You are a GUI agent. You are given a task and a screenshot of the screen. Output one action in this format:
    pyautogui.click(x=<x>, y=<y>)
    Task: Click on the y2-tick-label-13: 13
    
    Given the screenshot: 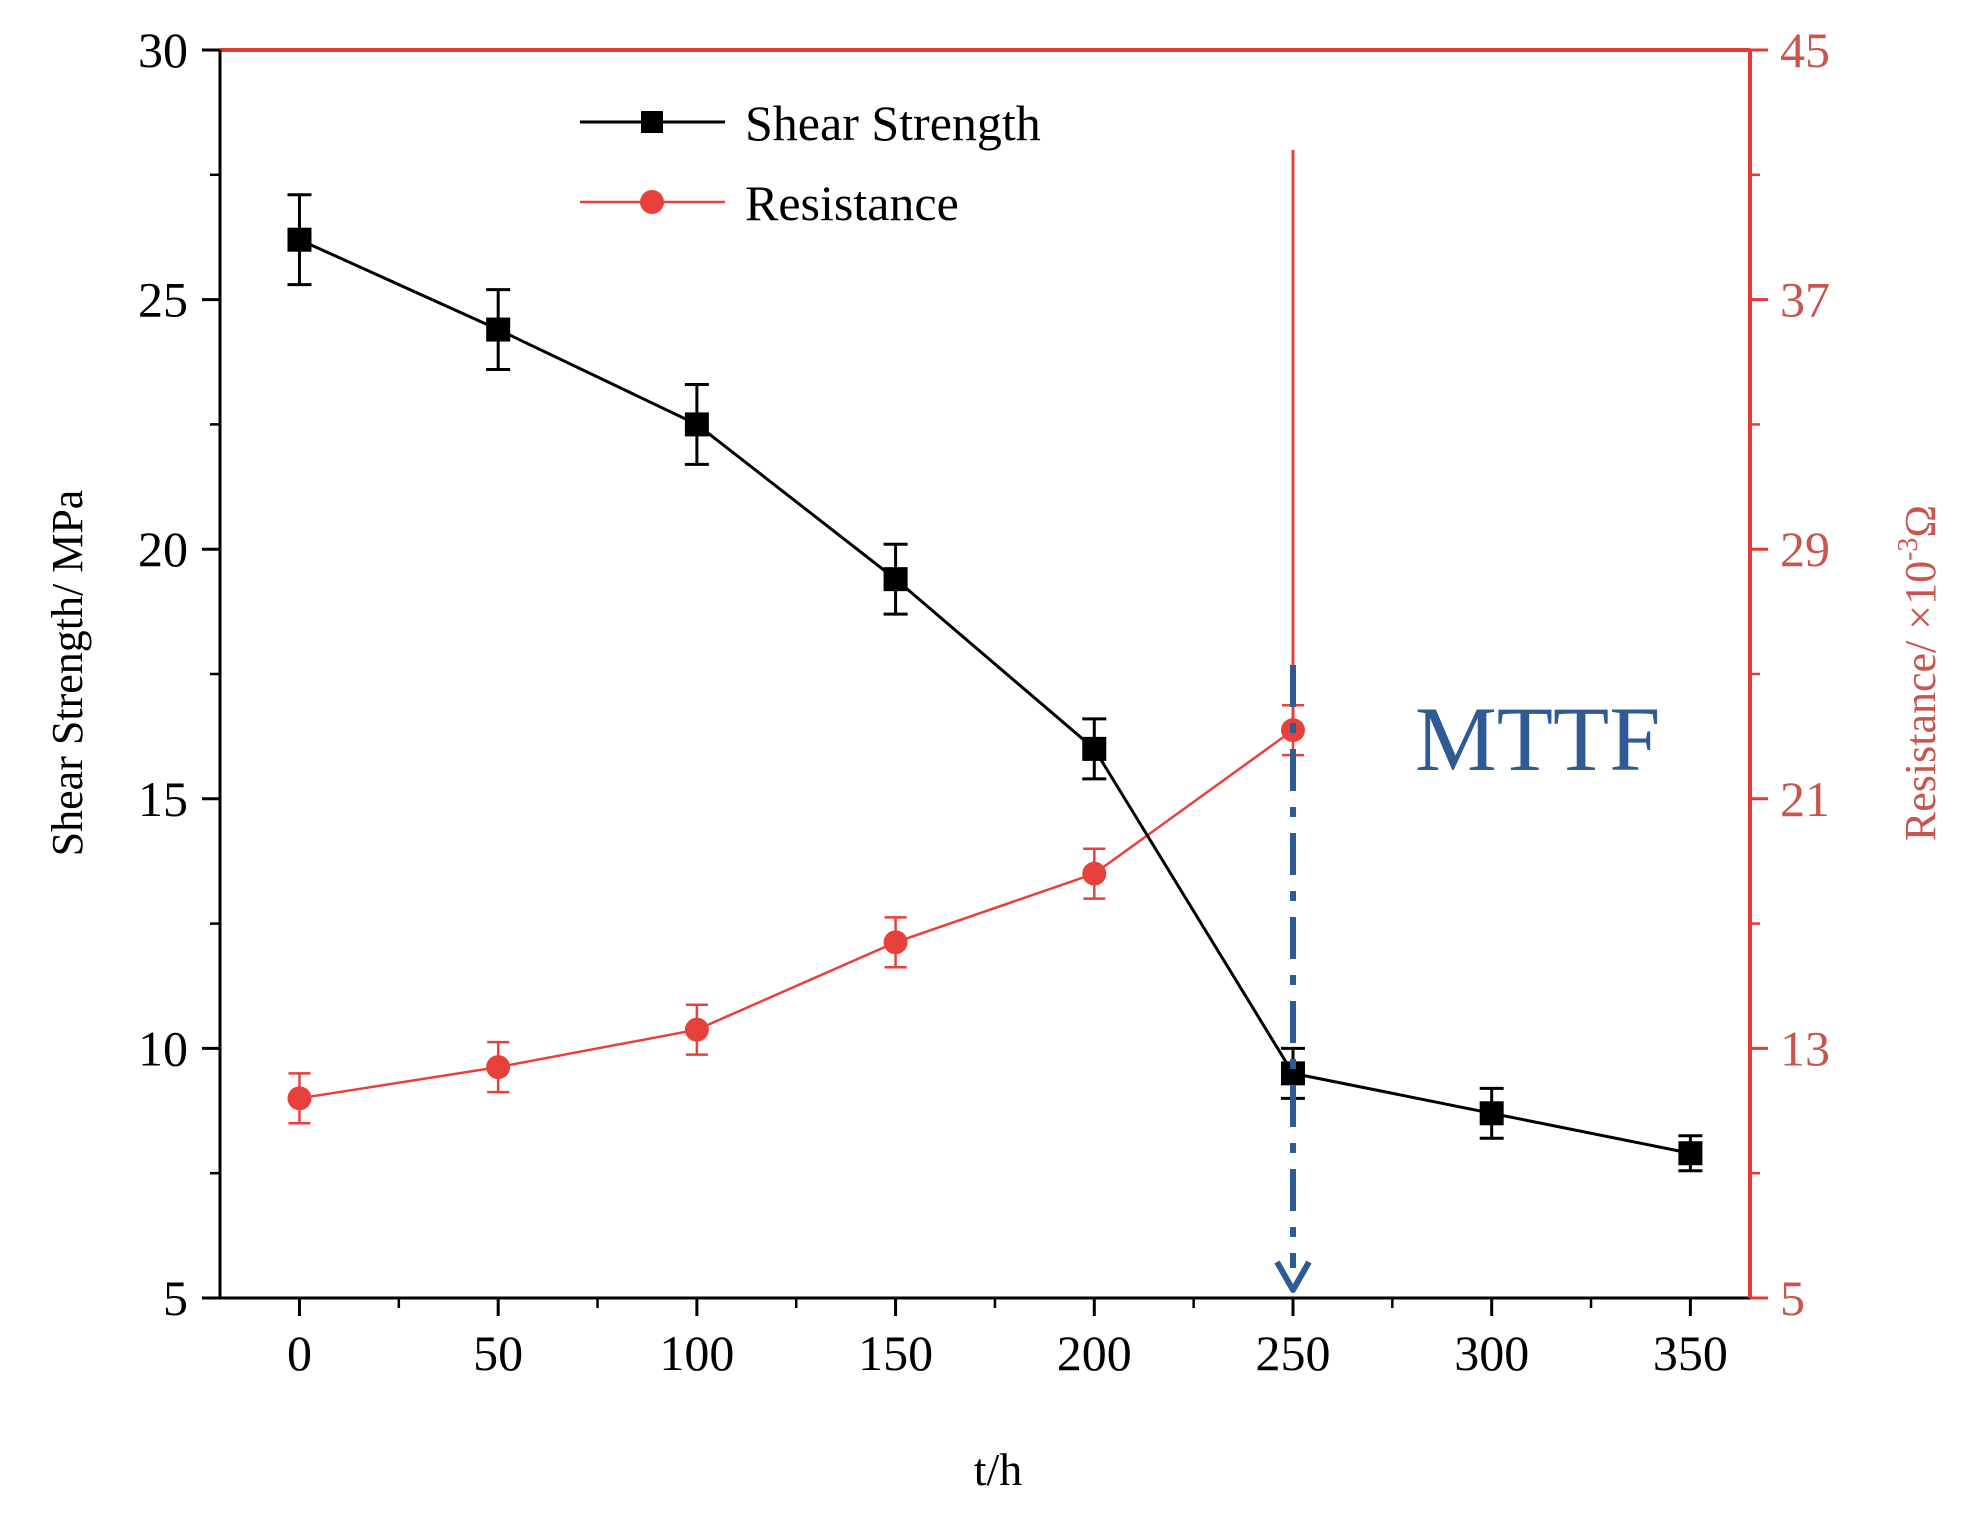 What is the action you would take?
    pyautogui.click(x=1805, y=1048)
    